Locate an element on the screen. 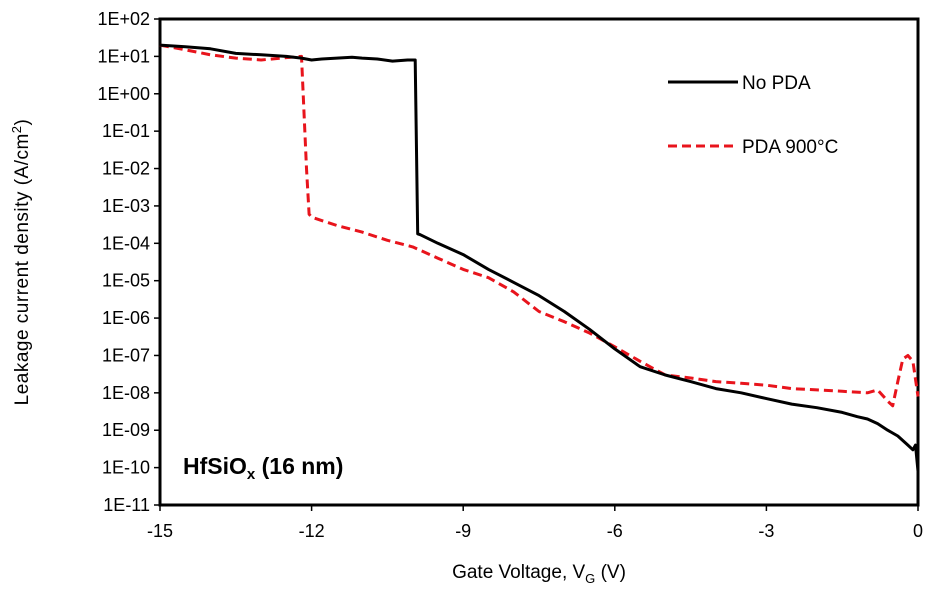 The height and width of the screenshot is (590, 925). sample-annotation: HfSiOx (16 nm) is located at coordinates (263, 468).